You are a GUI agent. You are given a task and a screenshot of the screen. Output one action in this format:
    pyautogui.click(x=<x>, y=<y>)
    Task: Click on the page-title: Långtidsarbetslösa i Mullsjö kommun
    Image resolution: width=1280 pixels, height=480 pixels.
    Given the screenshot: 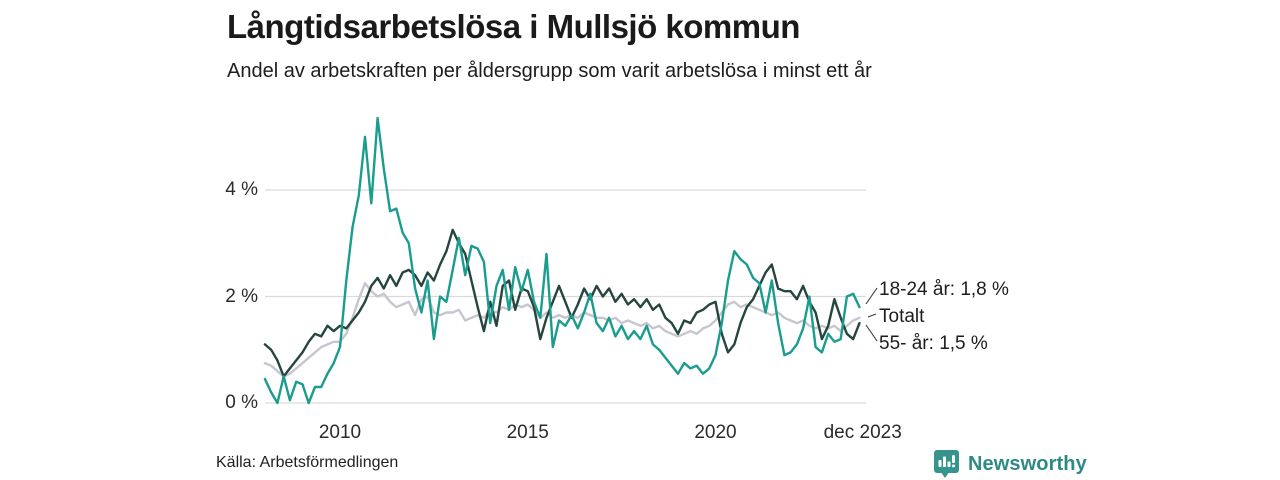 What is the action you would take?
    pyautogui.click(x=513, y=26)
    